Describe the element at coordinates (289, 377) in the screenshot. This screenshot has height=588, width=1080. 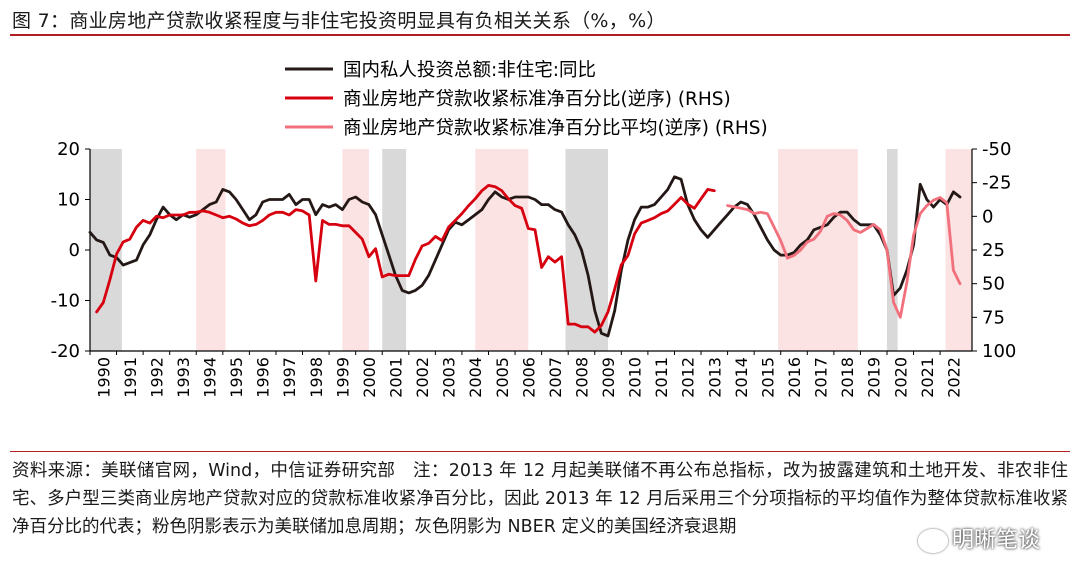
I see `x-tick-label: 1997` at that location.